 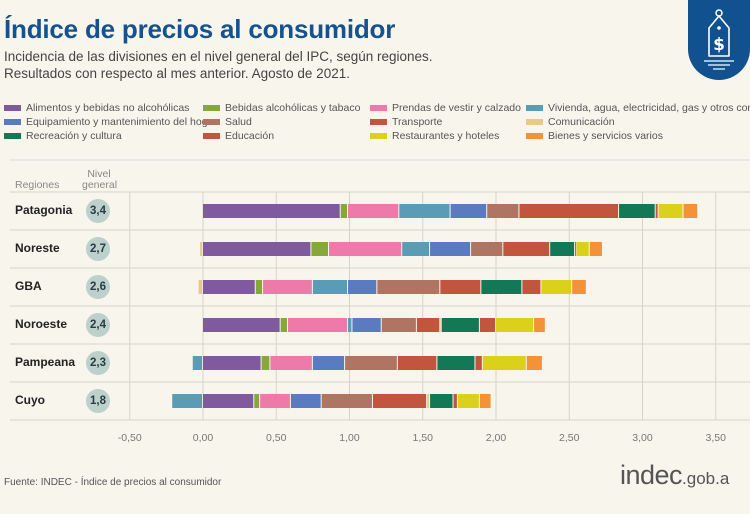 I want to click on ipc-badge: $, so click(x=719, y=40).